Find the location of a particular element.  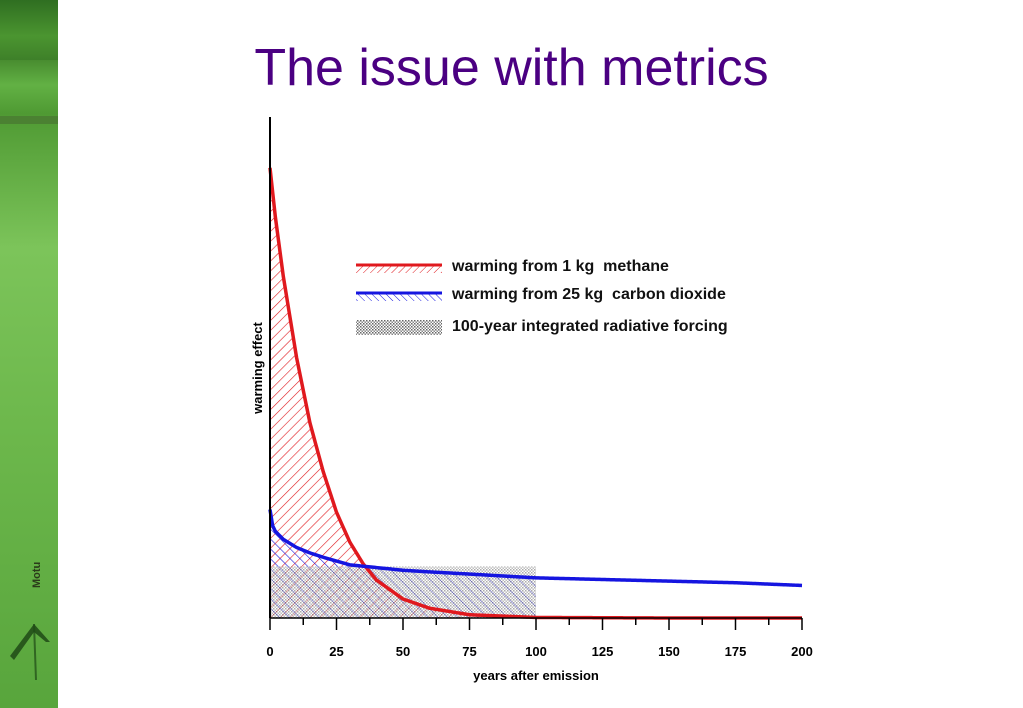

motu-logo: Motu is located at coordinates (30, 621).